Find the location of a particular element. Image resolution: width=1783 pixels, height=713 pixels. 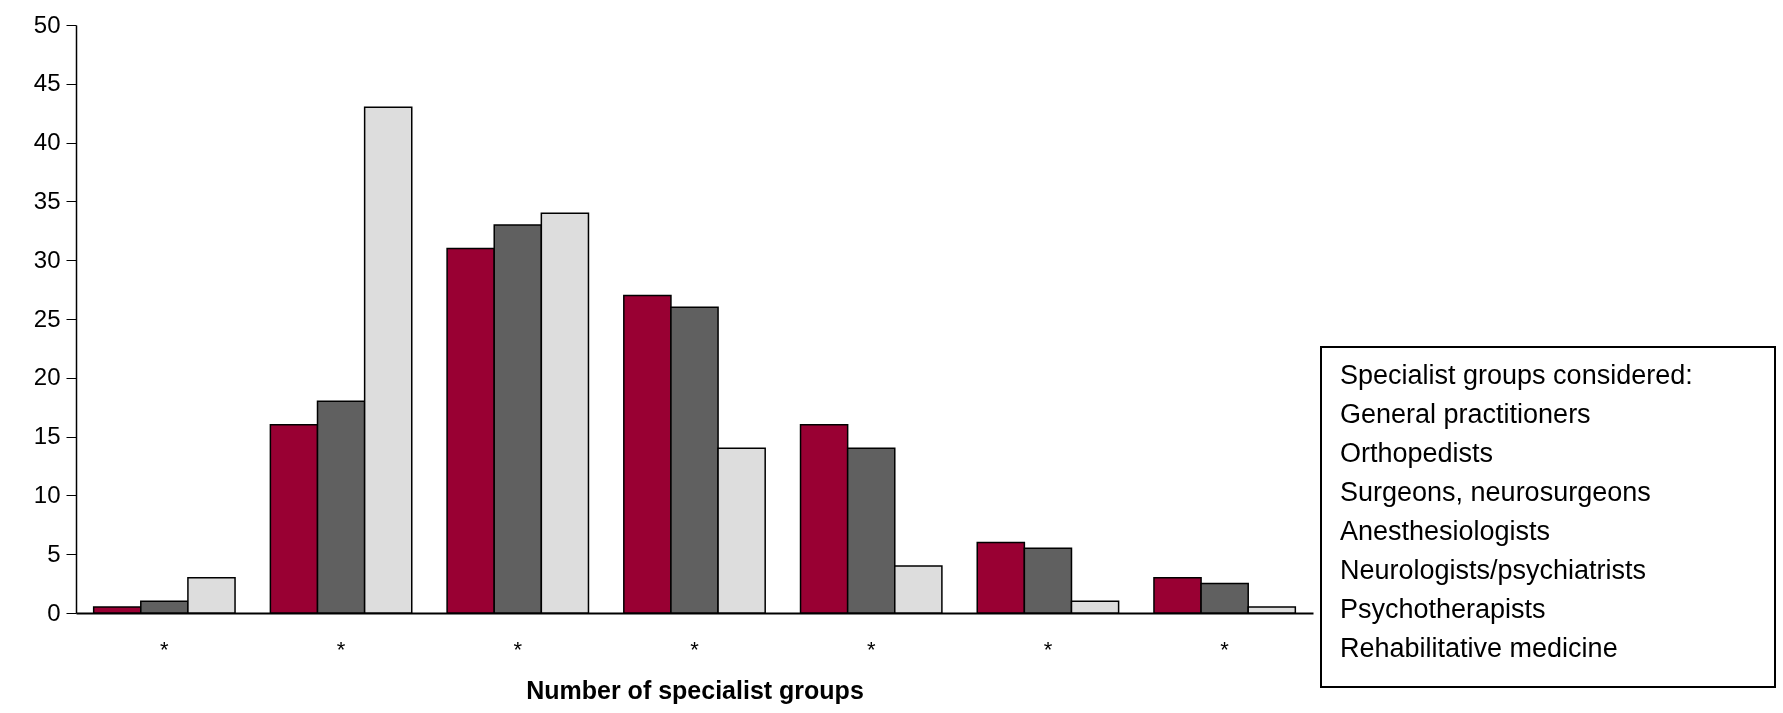

y-tick-label: 25 is located at coordinates (47, 318).